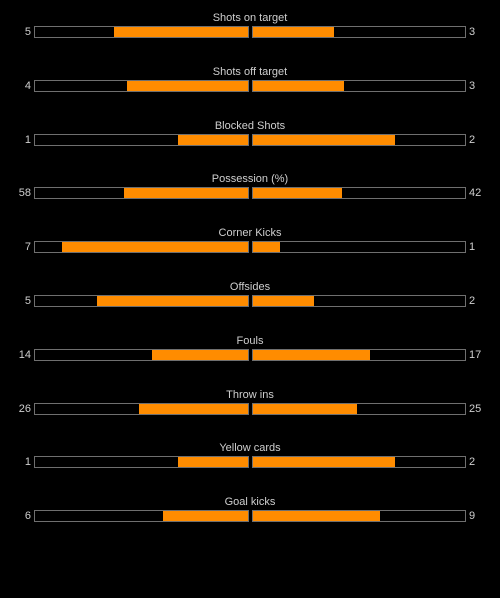 Image resolution: width=500 pixels, height=598 pixels. What do you see at coordinates (27, 247) in the screenshot?
I see `home-value: 7` at bounding box center [27, 247].